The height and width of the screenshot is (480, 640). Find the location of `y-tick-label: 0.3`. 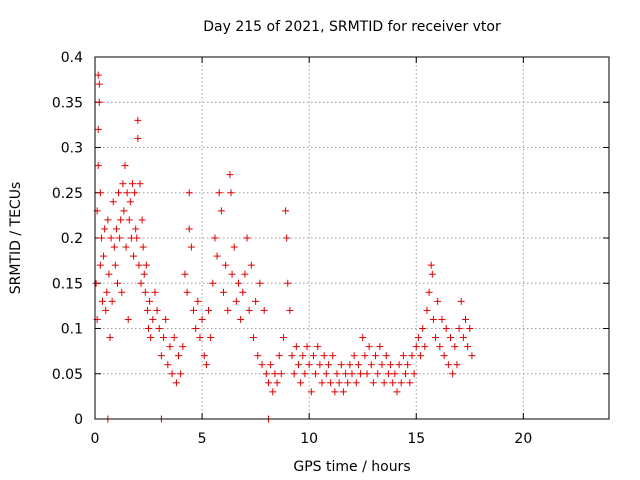

y-tick-label: 0.3 is located at coordinates (72, 149).